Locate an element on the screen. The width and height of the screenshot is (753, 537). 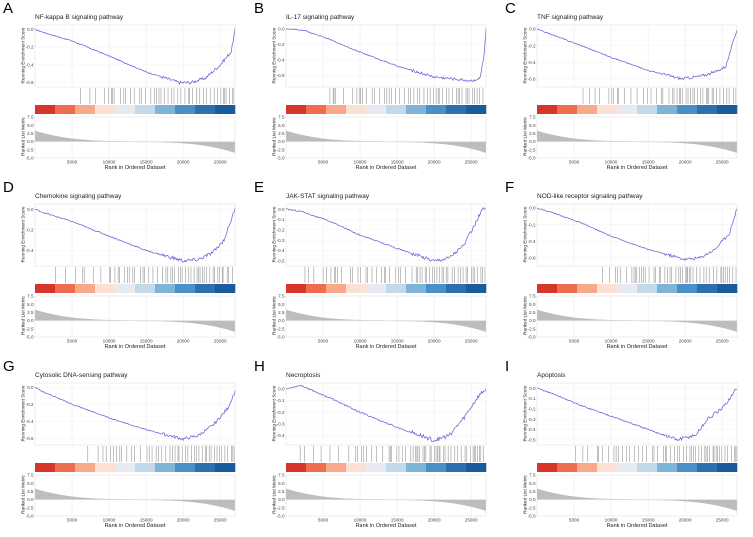
panel-letter: G is located at coordinates (9, 366).